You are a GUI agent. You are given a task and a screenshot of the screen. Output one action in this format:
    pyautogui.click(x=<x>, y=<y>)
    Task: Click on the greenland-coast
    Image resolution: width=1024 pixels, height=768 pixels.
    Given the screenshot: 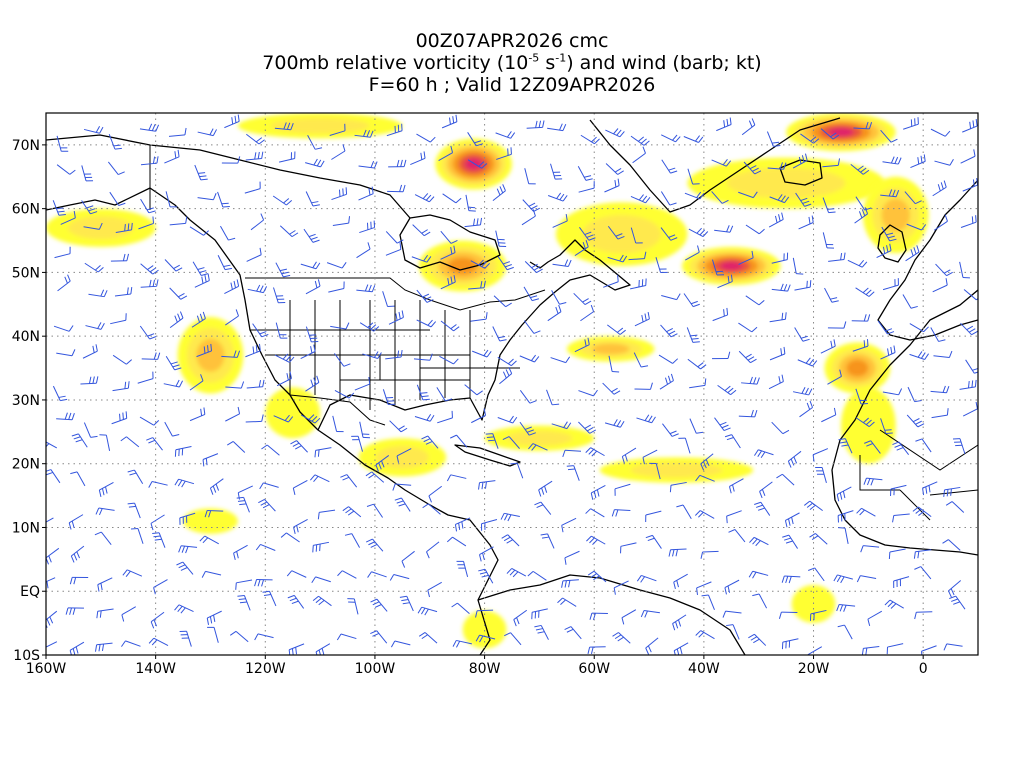 What is the action you would take?
    pyautogui.click(x=715, y=165)
    